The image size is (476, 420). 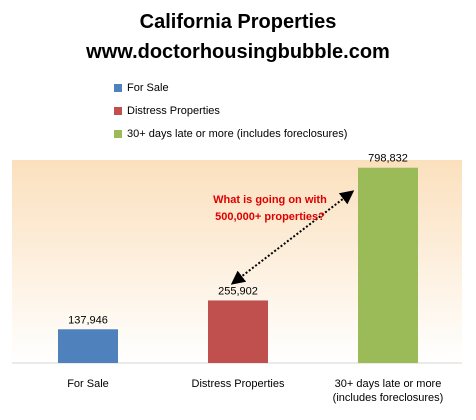 What do you see at coordinates (238, 52) in the screenshot?
I see `chart-subtitle: www.doctorhousingbubble.com` at bounding box center [238, 52].